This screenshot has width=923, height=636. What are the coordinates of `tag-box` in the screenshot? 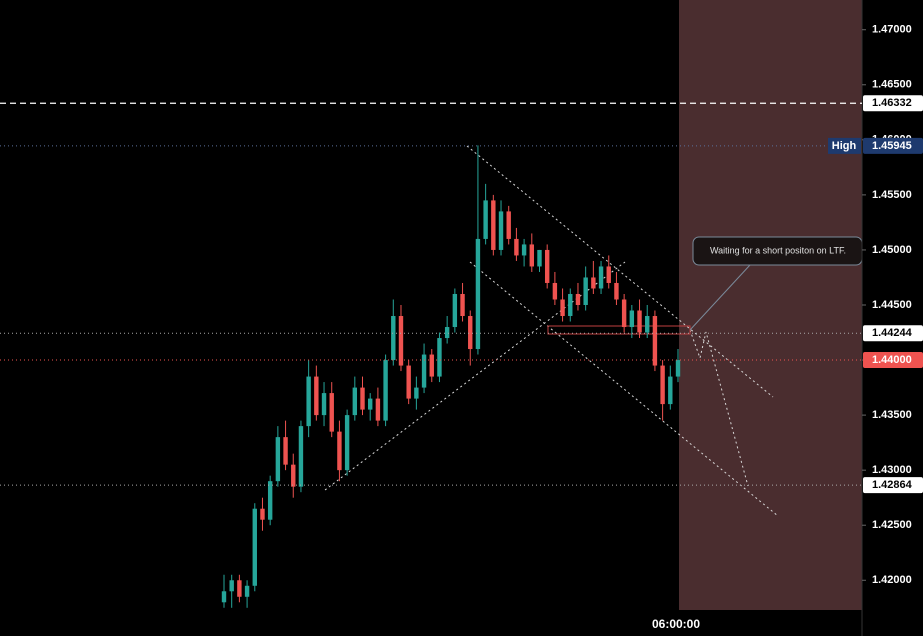 It's located at (844, 145).